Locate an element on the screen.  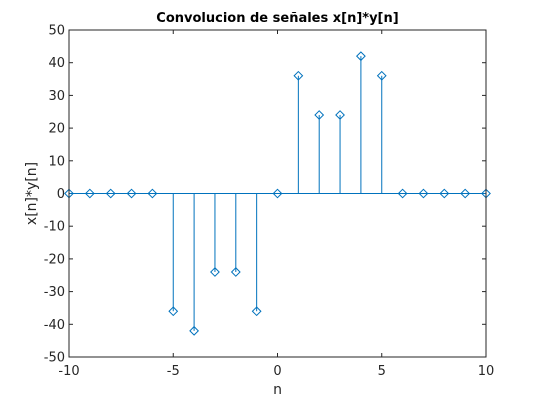
y-tick-label: 20 is located at coordinates (56, 129).